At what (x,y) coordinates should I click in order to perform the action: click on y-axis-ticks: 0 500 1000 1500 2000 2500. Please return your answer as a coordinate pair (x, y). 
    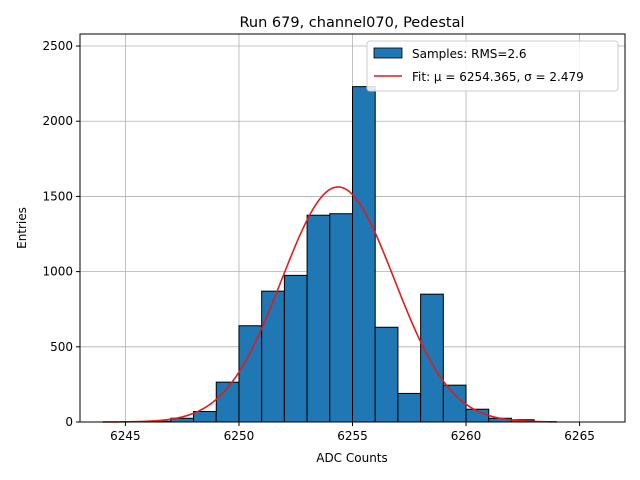
    Looking at the image, I should click on (61, 234).